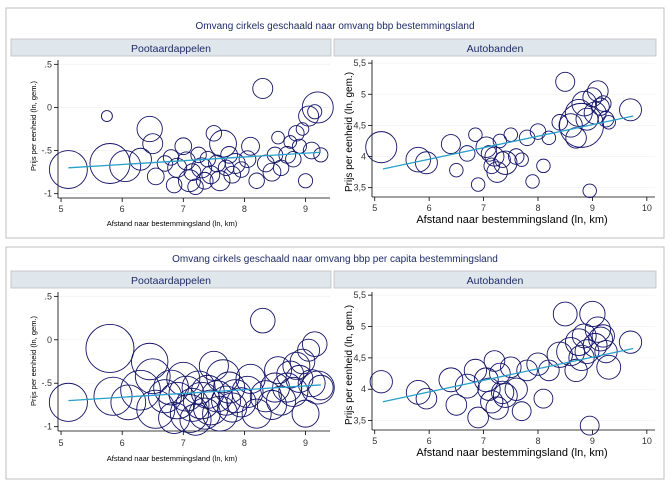 This screenshot has height=487, width=670. I want to click on panel-header-top-right, so click(495, 47).